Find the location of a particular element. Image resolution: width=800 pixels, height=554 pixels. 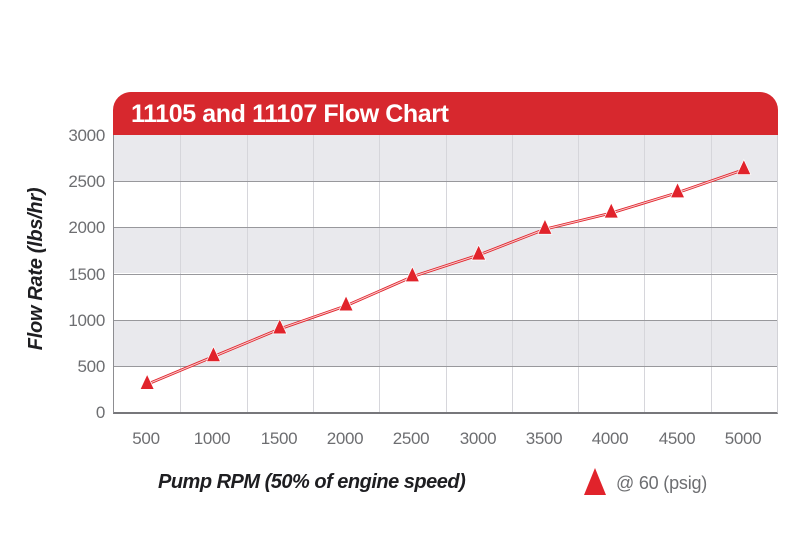

y-tick-label: 1000 is located at coordinates (86, 320).